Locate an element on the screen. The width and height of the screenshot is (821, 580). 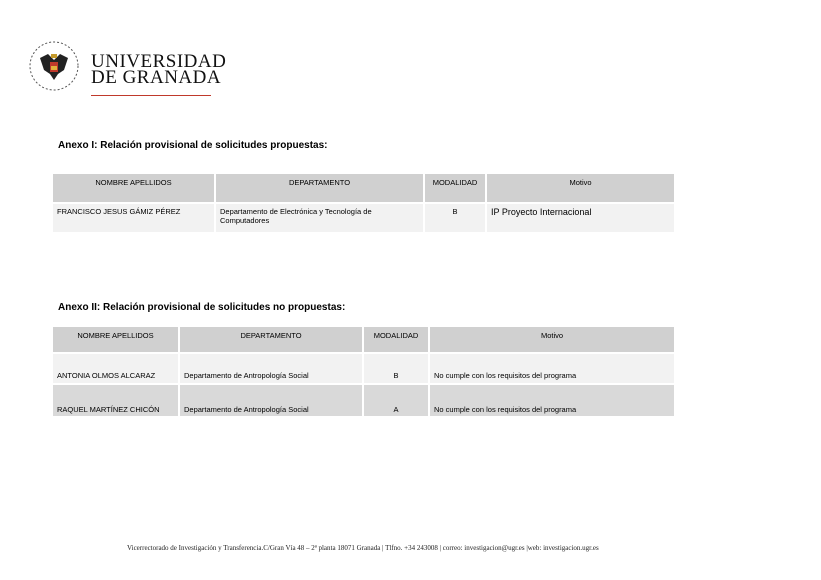
logo-line-1: UNIVERSIDAD is located at coordinates (159, 61).